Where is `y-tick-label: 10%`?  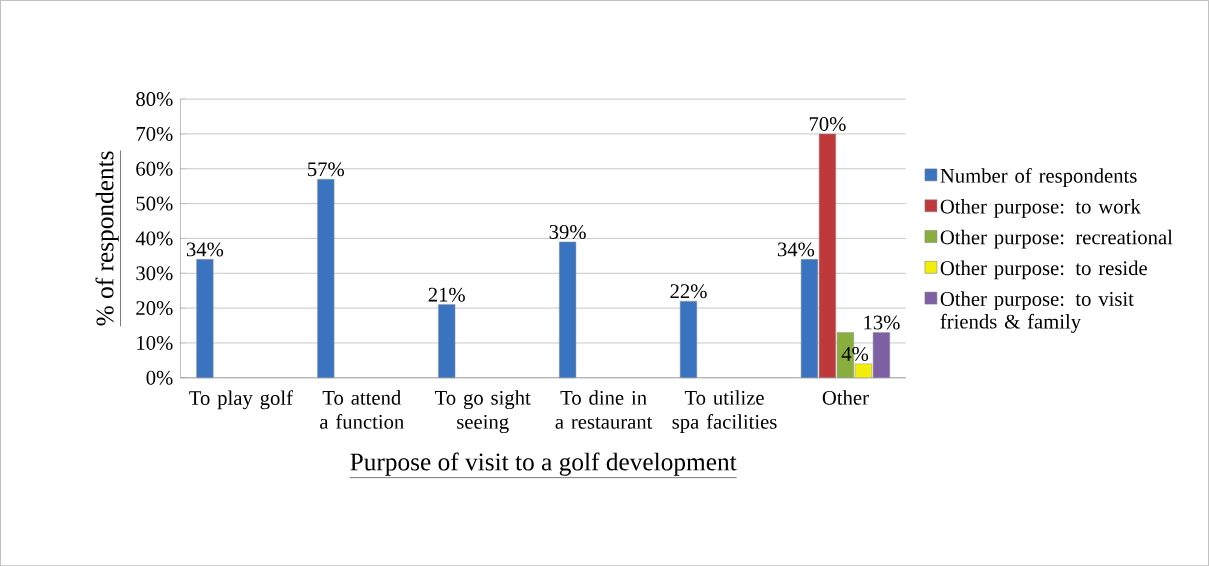 y-tick-label: 10% is located at coordinates (155, 342).